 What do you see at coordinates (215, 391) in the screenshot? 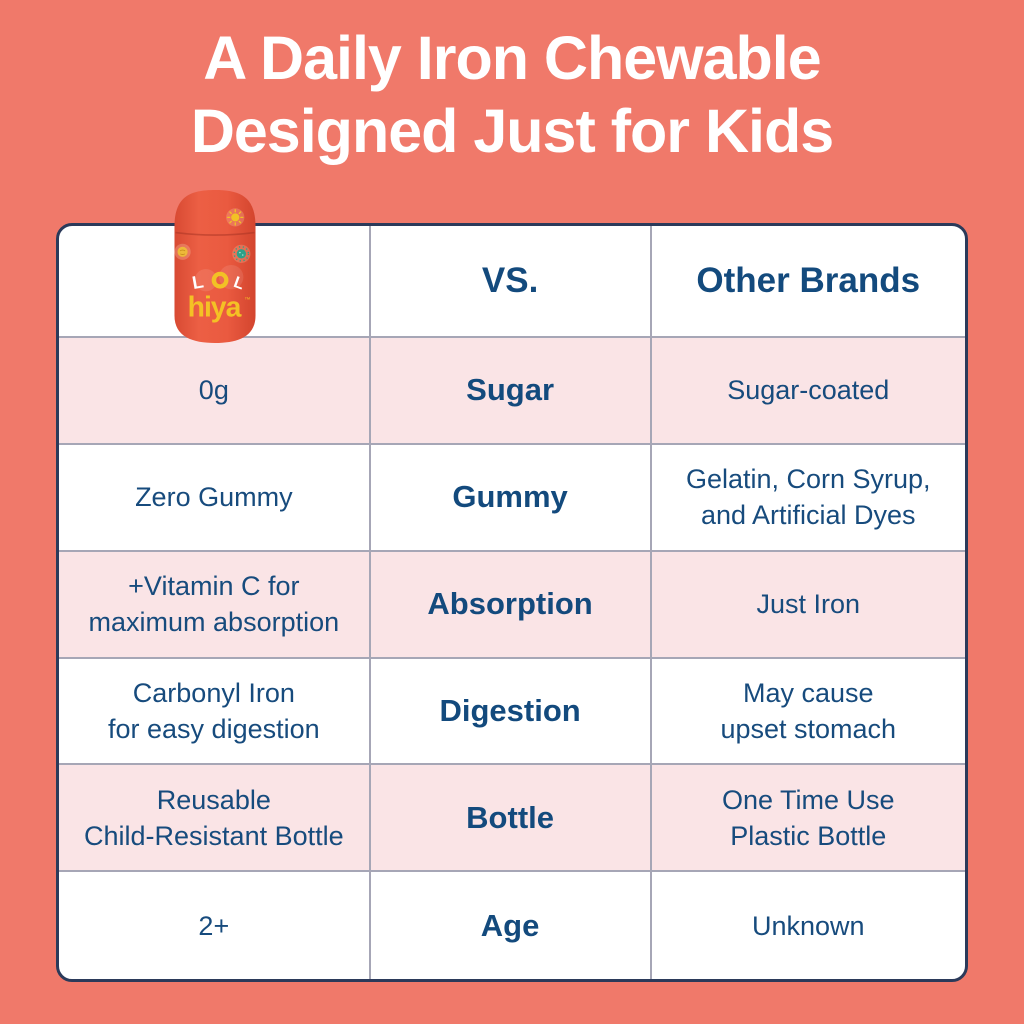
I see `hiya-value-cell: 0g` at bounding box center [215, 391].